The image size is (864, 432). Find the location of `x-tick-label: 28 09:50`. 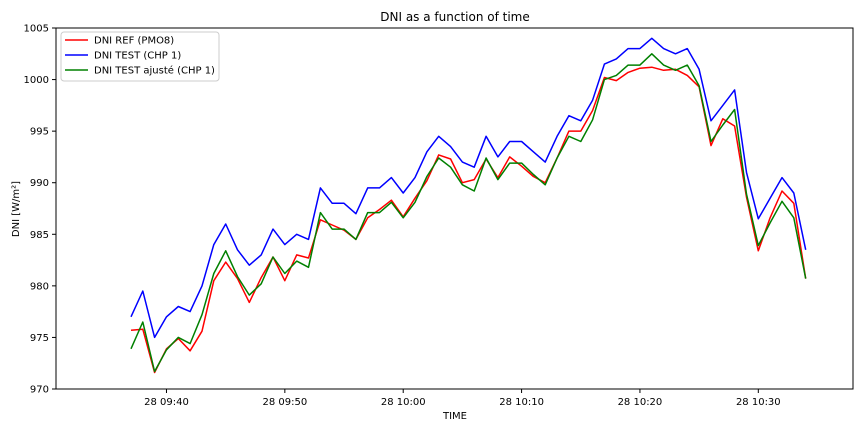

x-tick-label: 28 09:50 is located at coordinates (284, 402).